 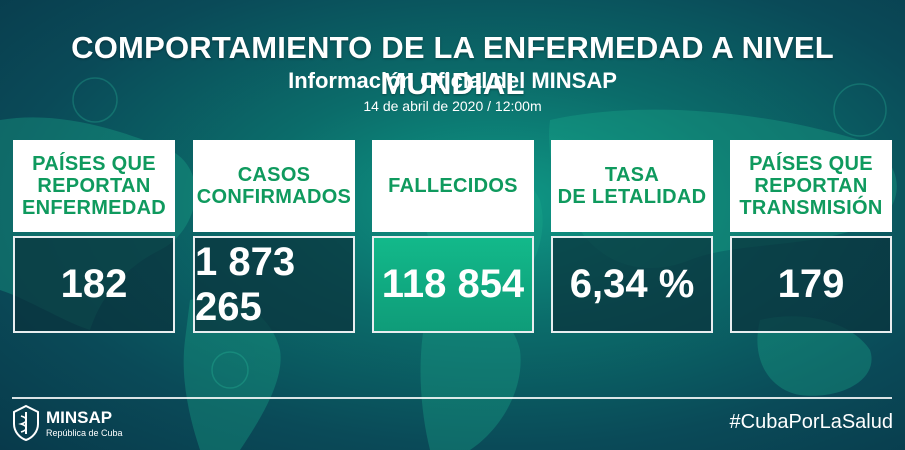 I want to click on stat-card-value: 179, so click(x=811, y=284).